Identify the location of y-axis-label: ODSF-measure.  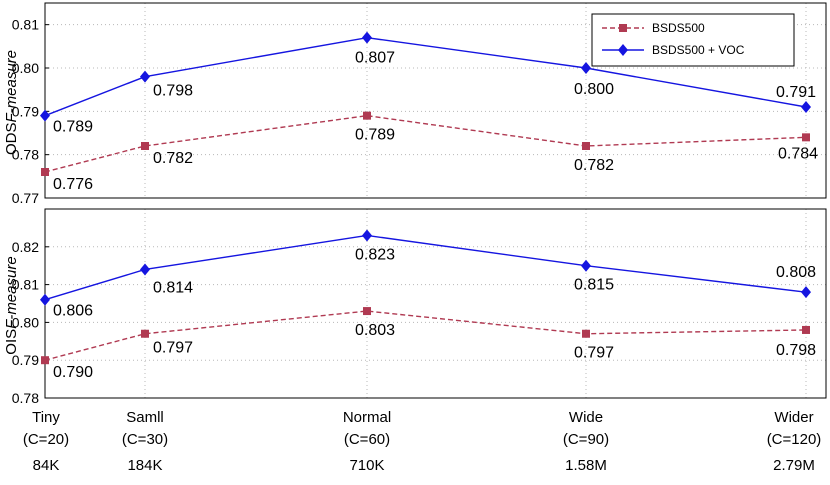
(11, 102).